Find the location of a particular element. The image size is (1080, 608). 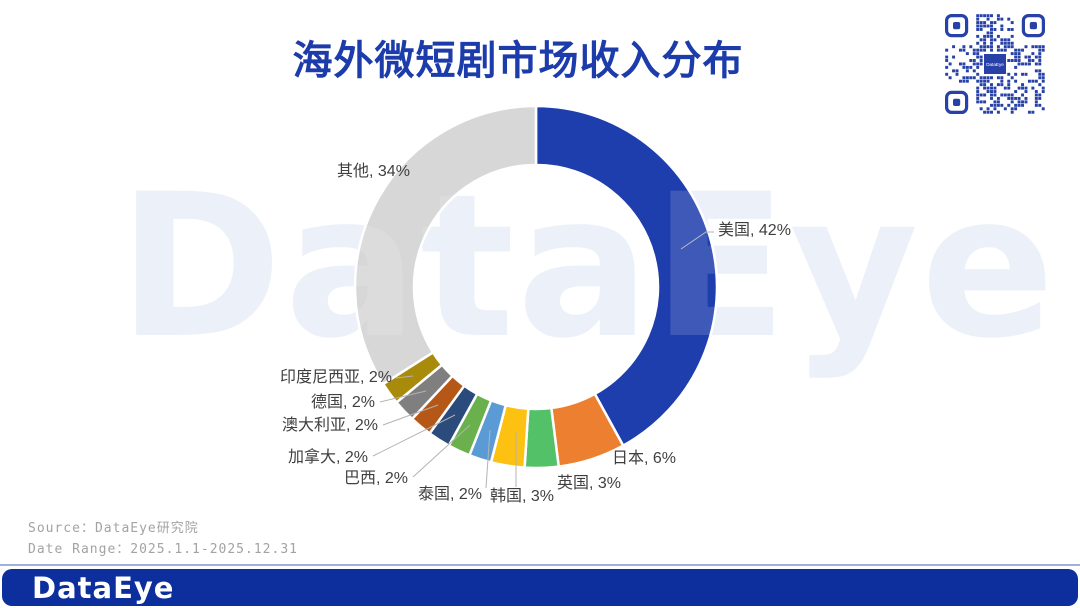

slice-label-1: 日本, 6% is located at coordinates (644, 458).